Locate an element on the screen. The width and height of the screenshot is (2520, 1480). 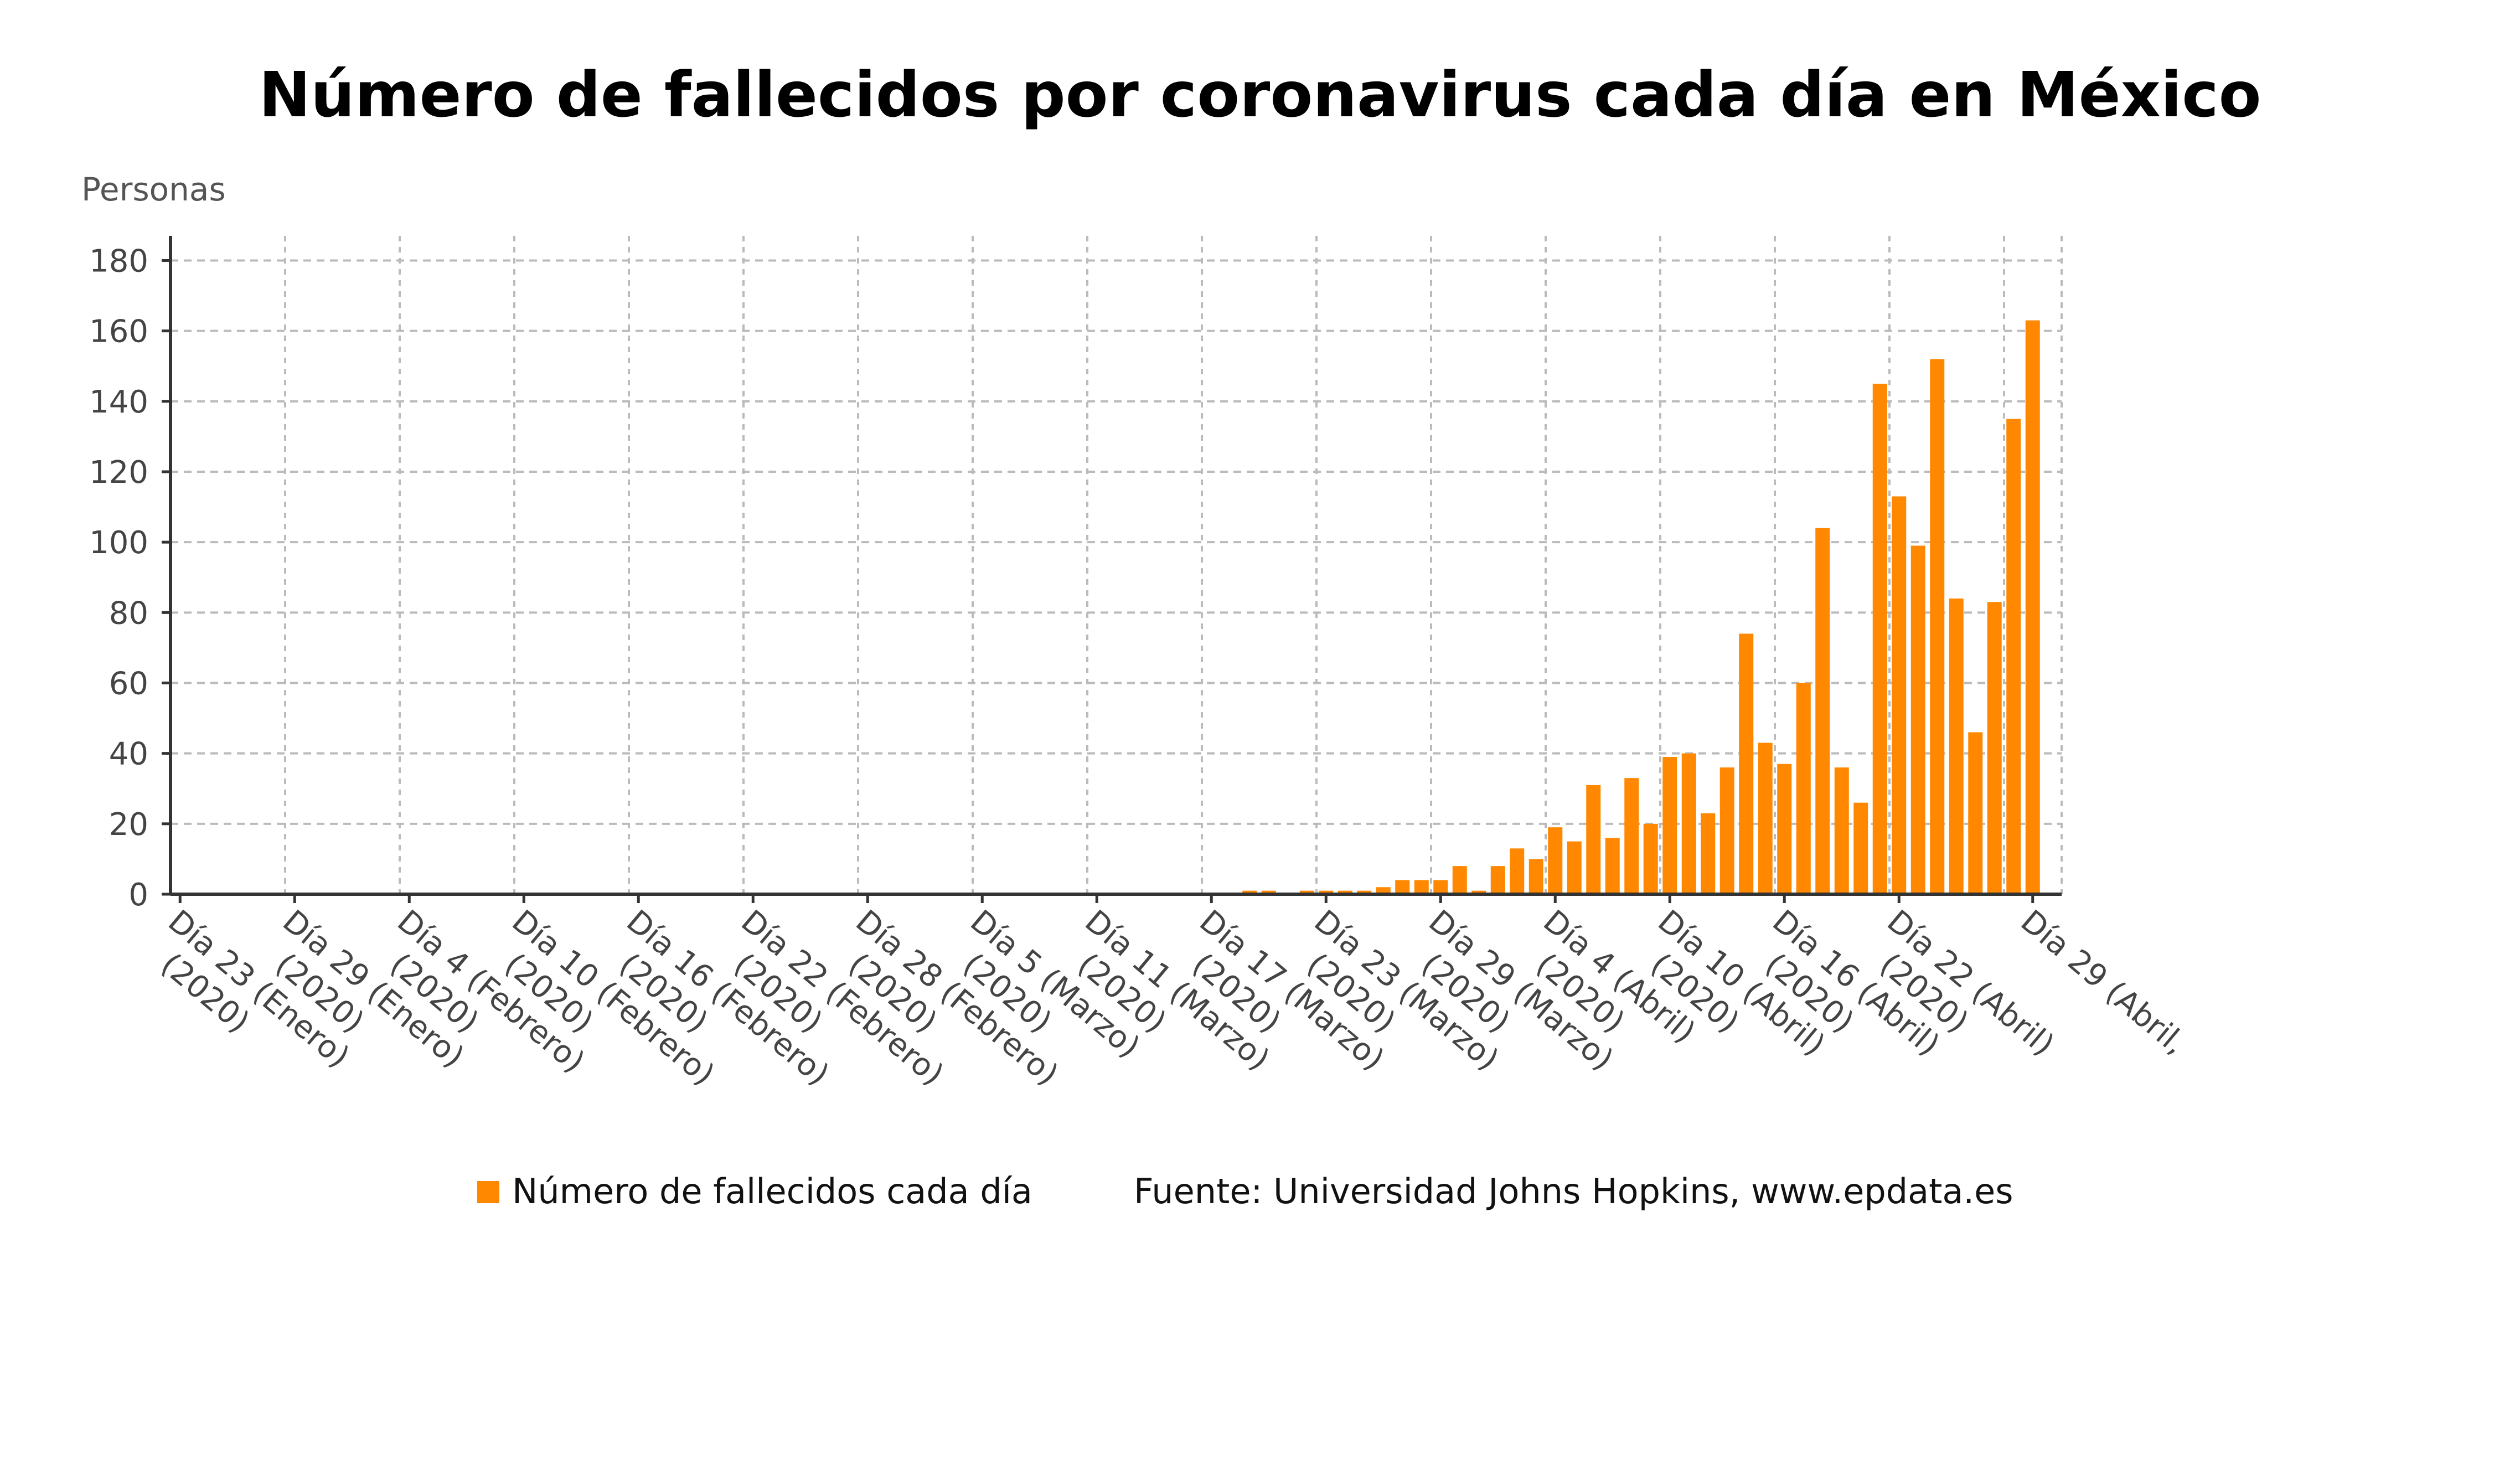
y-tick-label: 60 is located at coordinates (128, 684).